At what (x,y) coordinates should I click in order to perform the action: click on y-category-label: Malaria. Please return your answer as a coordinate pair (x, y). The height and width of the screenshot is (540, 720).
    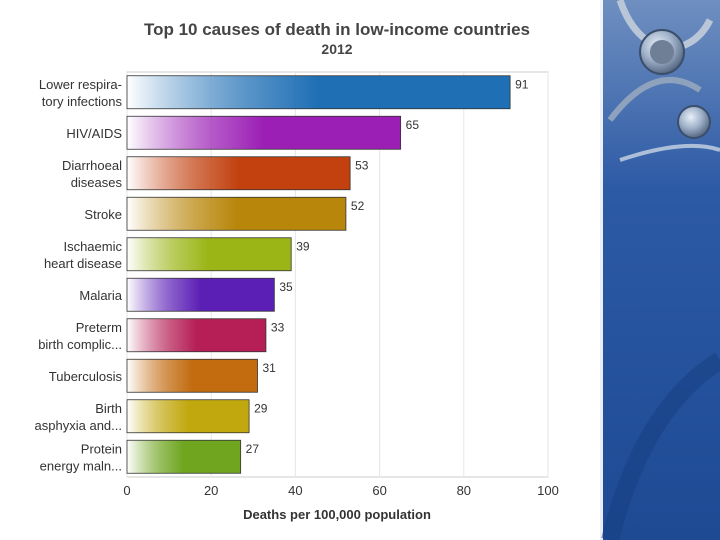
    Looking at the image, I should click on (100, 295).